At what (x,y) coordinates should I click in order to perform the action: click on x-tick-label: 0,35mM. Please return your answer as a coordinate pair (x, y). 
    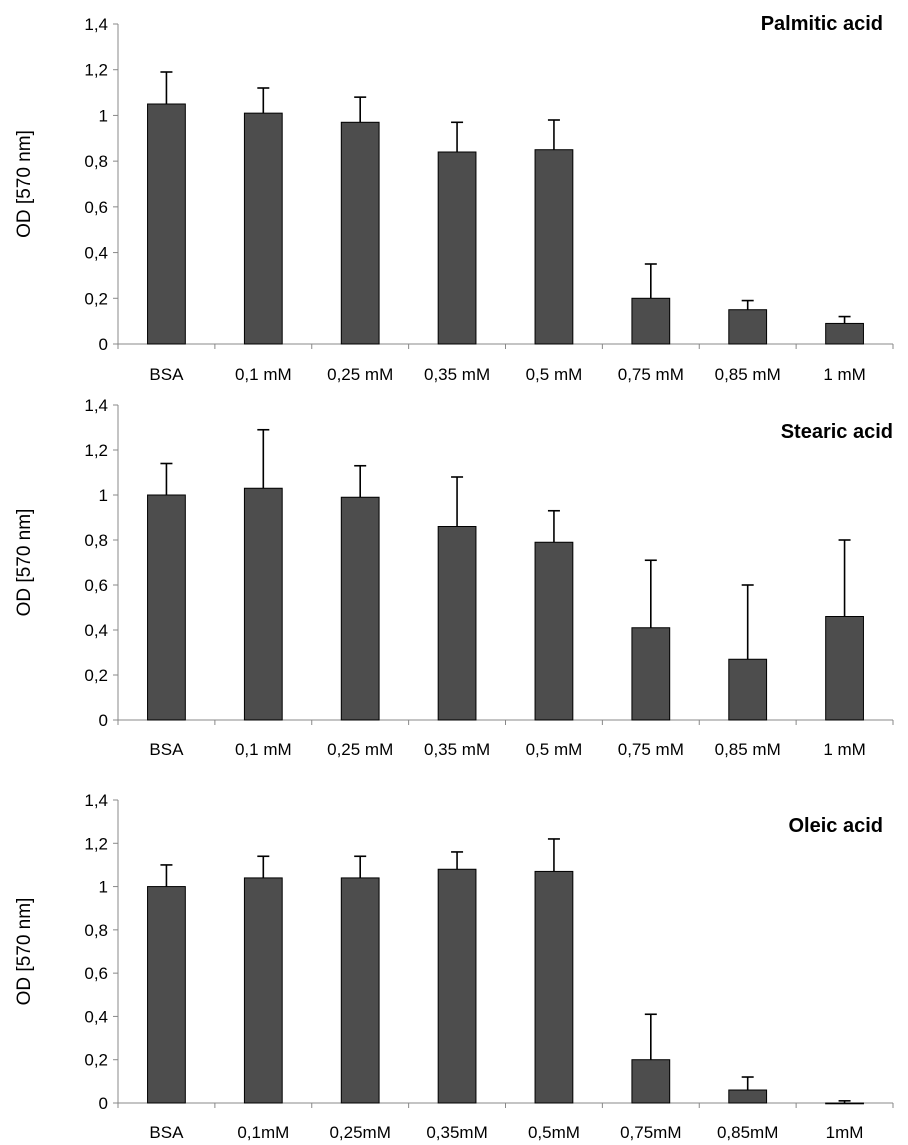
    Looking at the image, I should click on (456, 1132).